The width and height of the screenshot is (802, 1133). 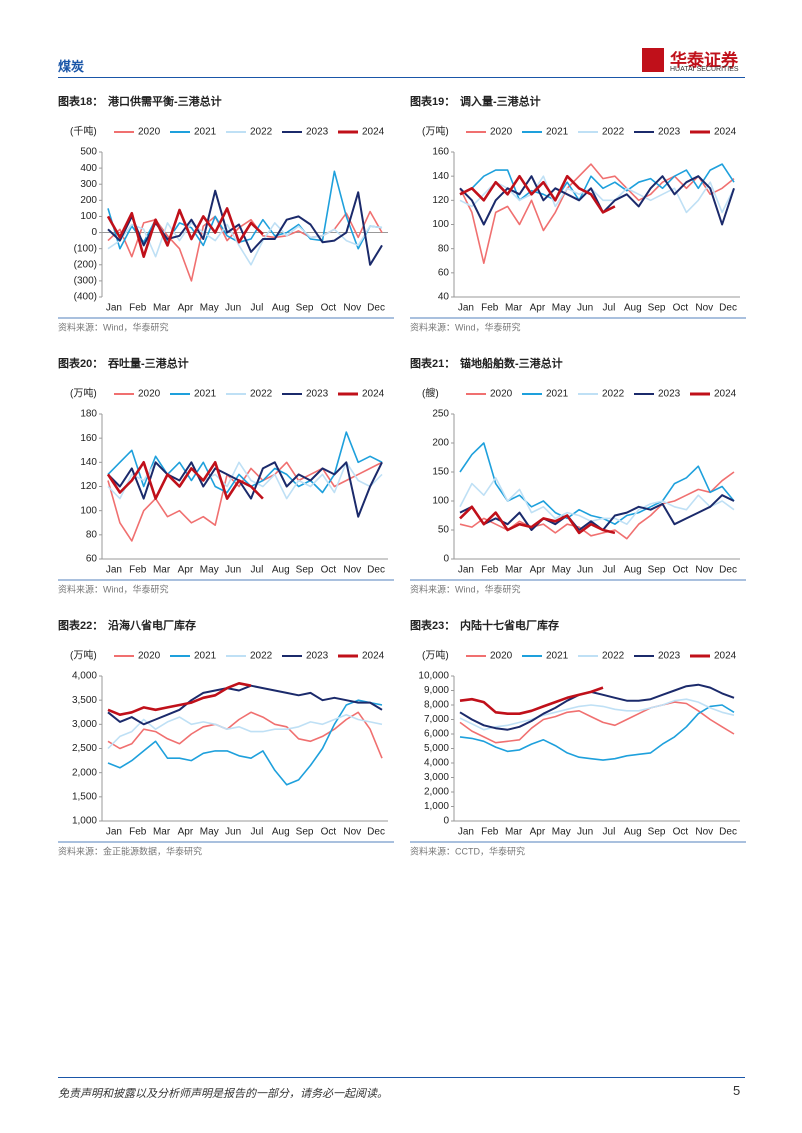 What do you see at coordinates (84, 821) in the screenshot?
I see `y-tick-label: 1,000` at bounding box center [84, 821].